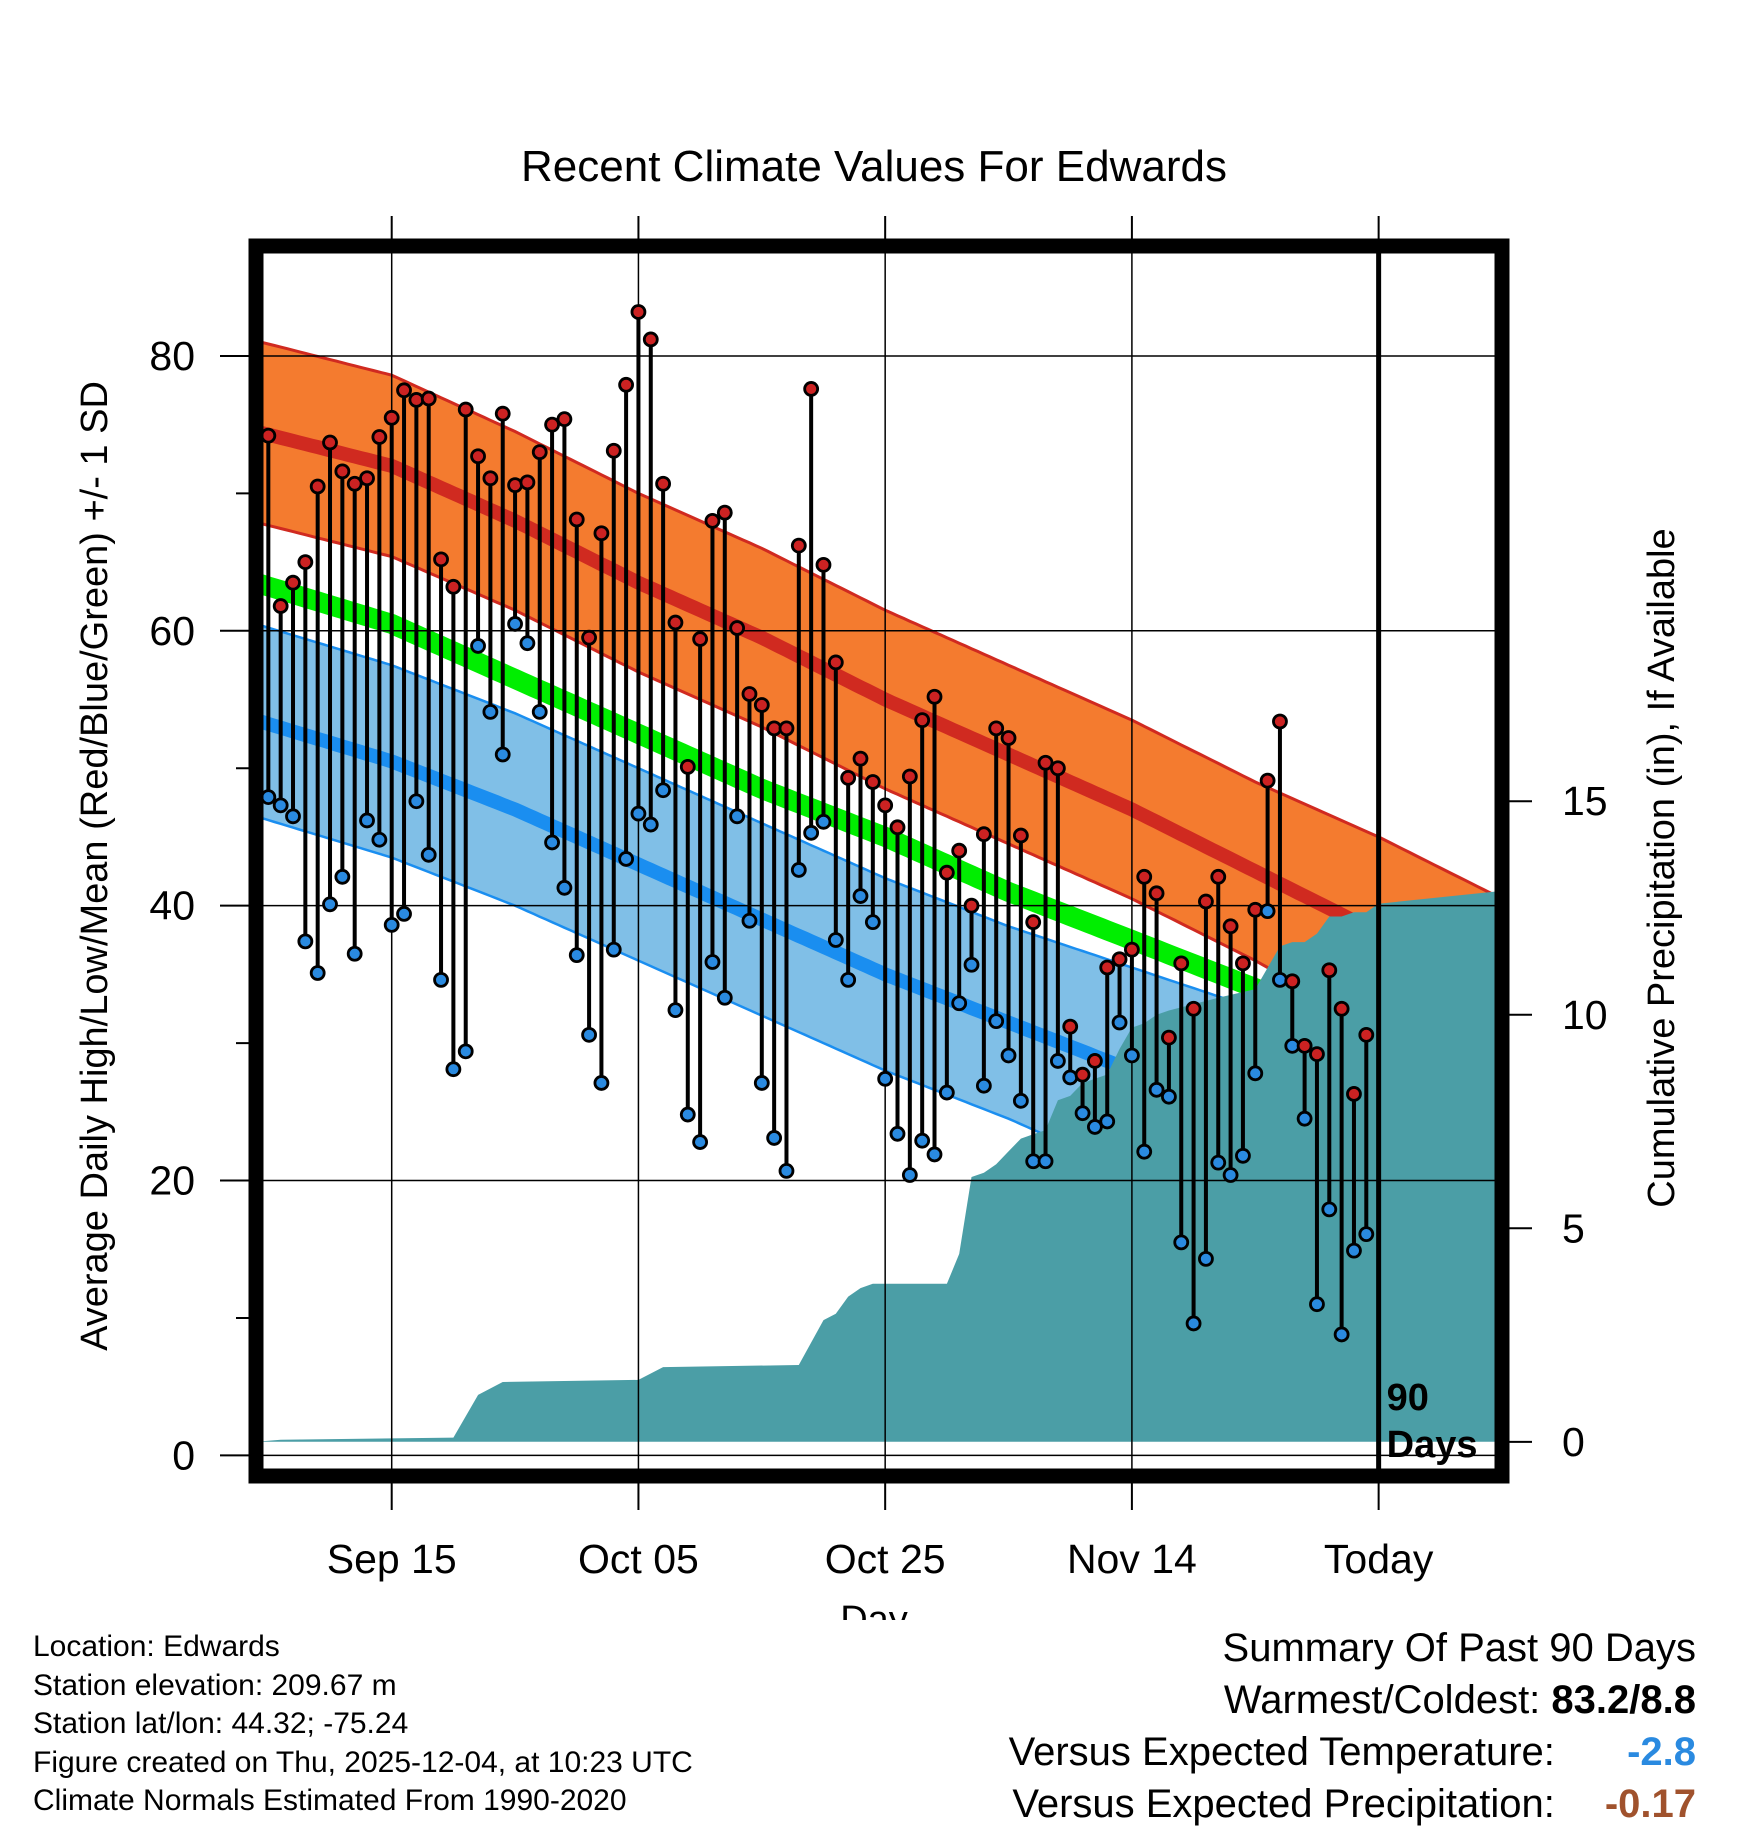 The image size is (1748, 1830). Describe the element at coordinates (172, 1181) in the screenshot. I see `y-tick-label: 20` at that location.